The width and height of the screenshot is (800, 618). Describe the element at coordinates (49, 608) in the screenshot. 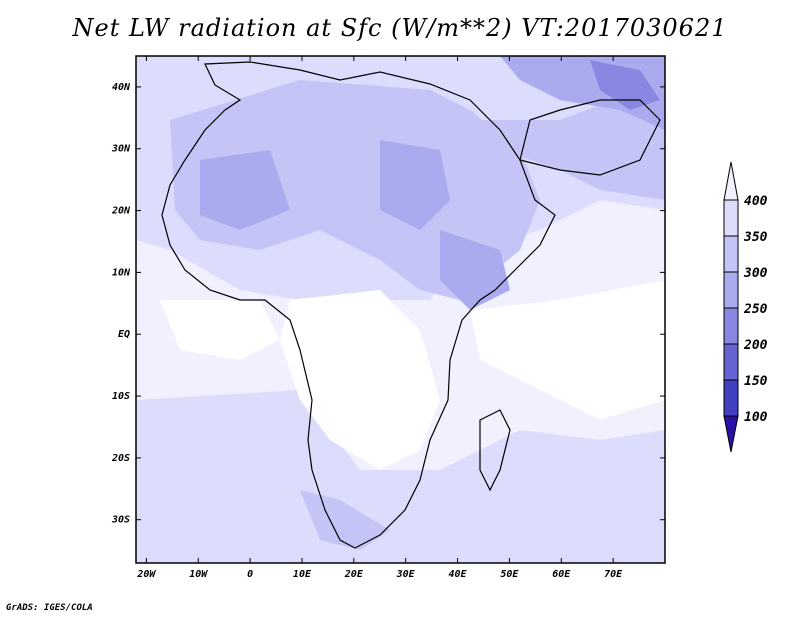

I see `credit-label: GrADS: IGES/COLA` at that location.